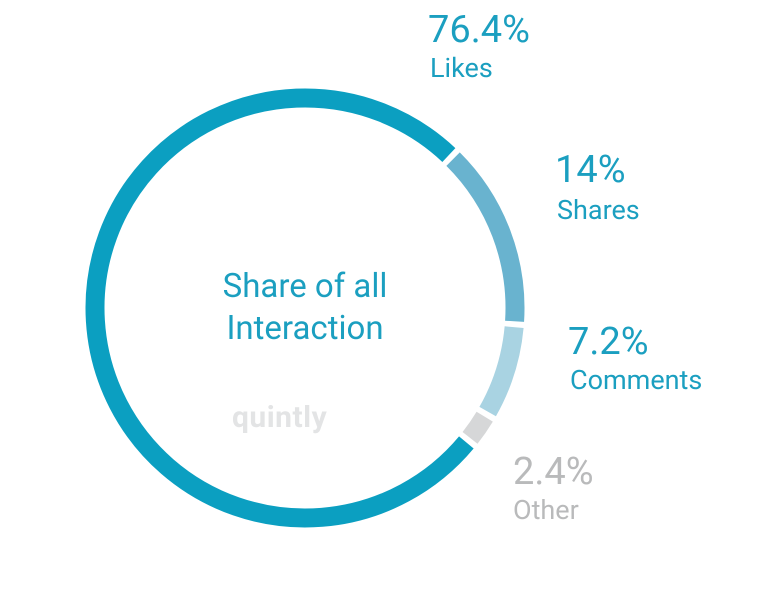 The width and height of the screenshot is (776, 596). Describe the element at coordinates (461, 68) in the screenshot. I see `category-label: Likes` at that location.